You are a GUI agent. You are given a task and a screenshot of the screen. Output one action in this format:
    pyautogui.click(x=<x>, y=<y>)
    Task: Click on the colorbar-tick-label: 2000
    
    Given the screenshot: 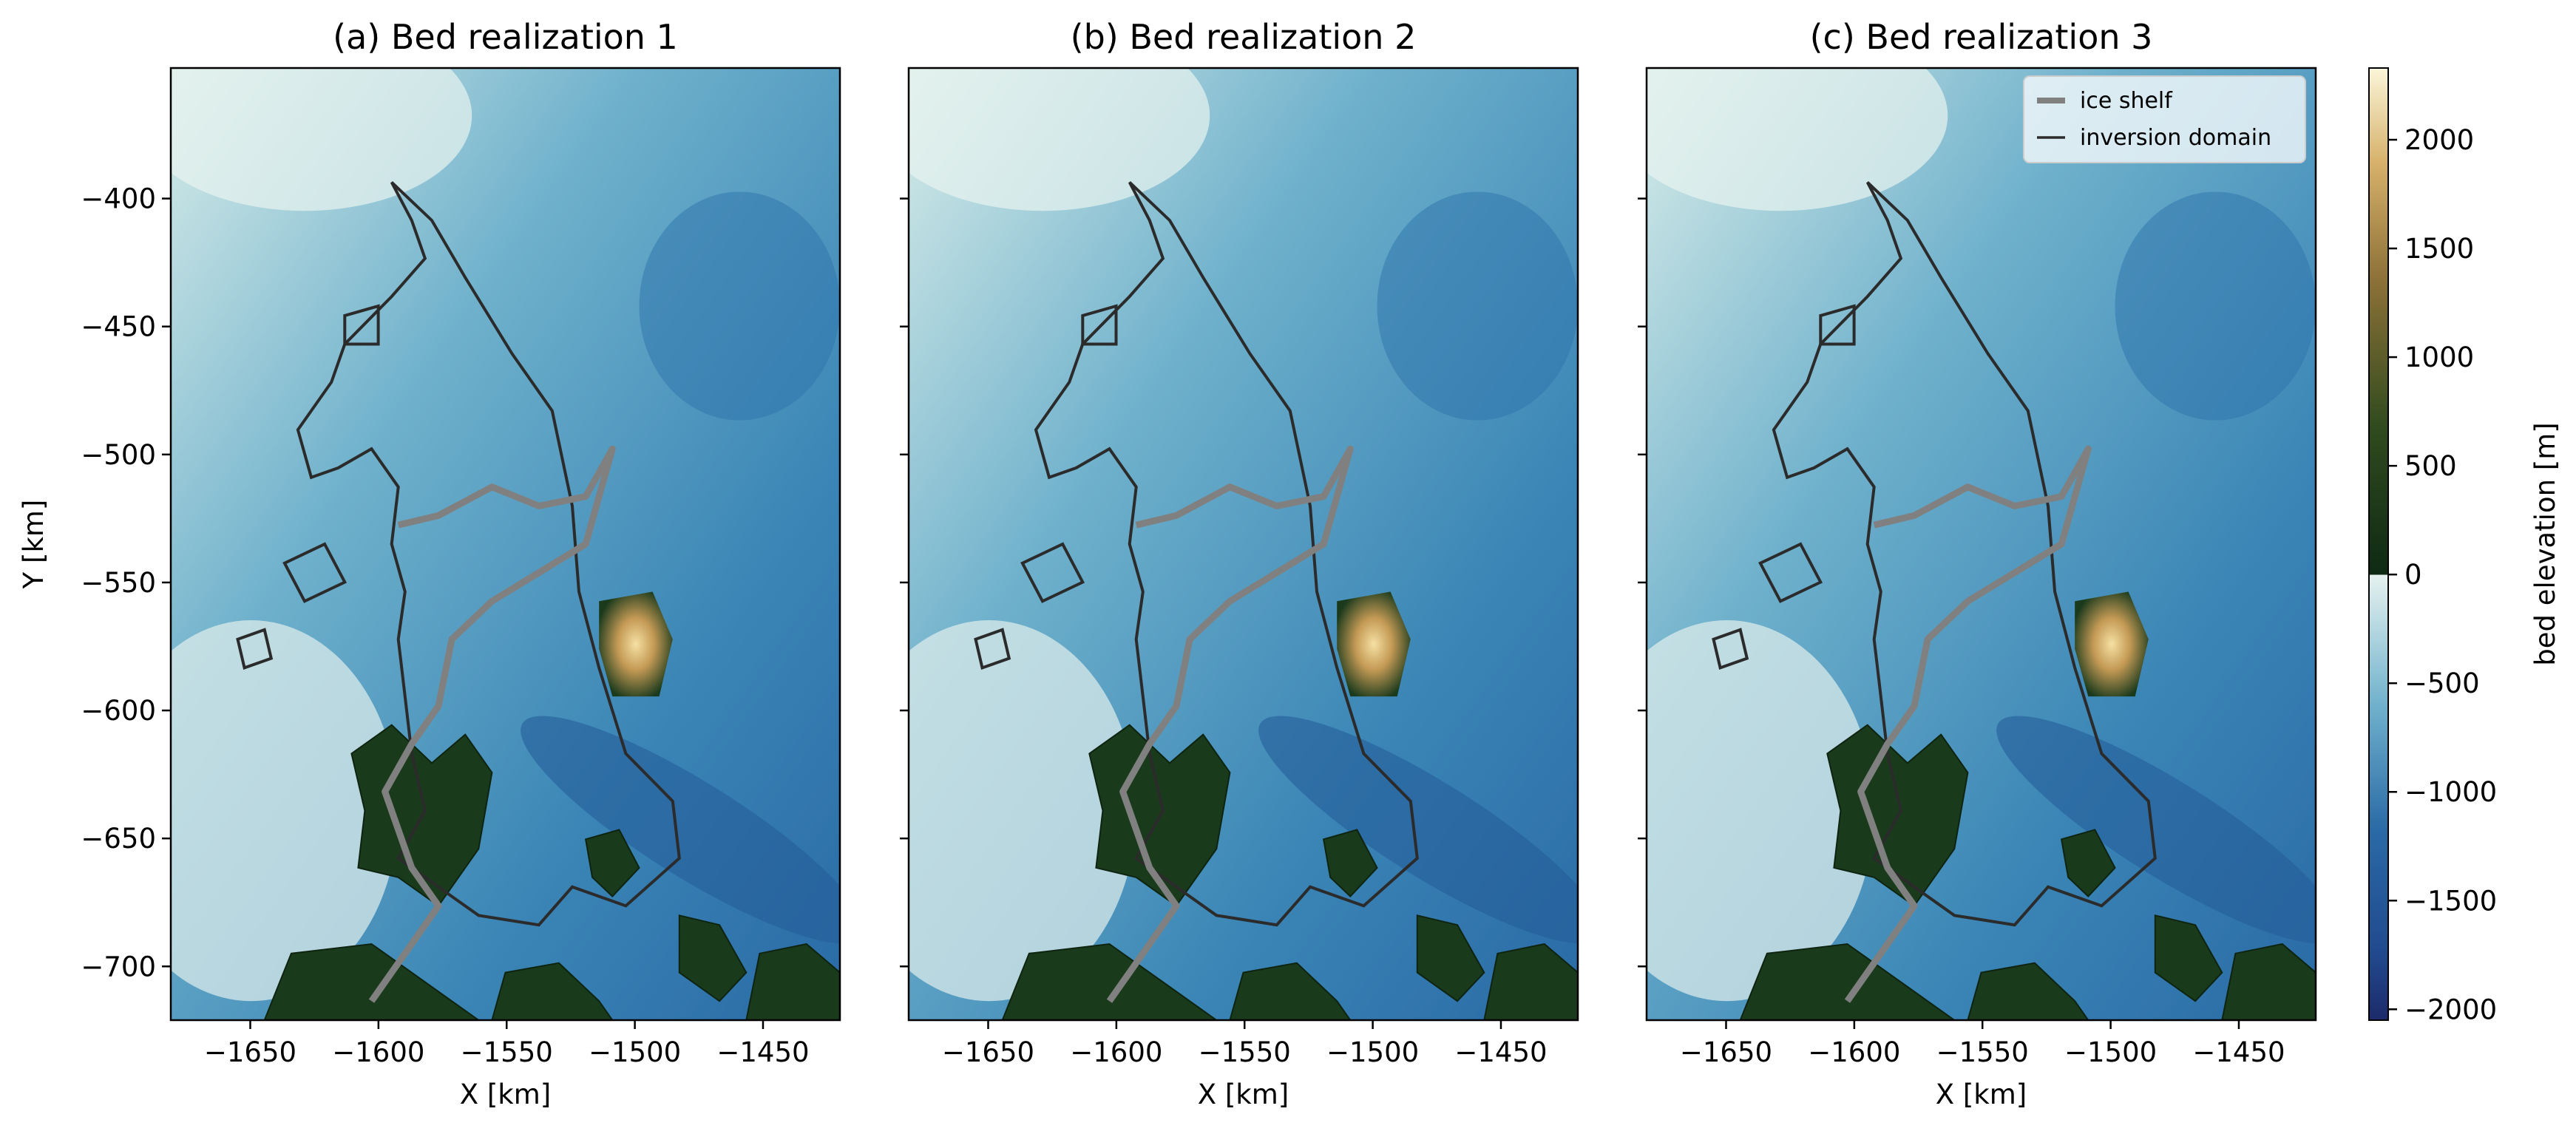 What is the action you would take?
    pyautogui.click(x=2439, y=140)
    